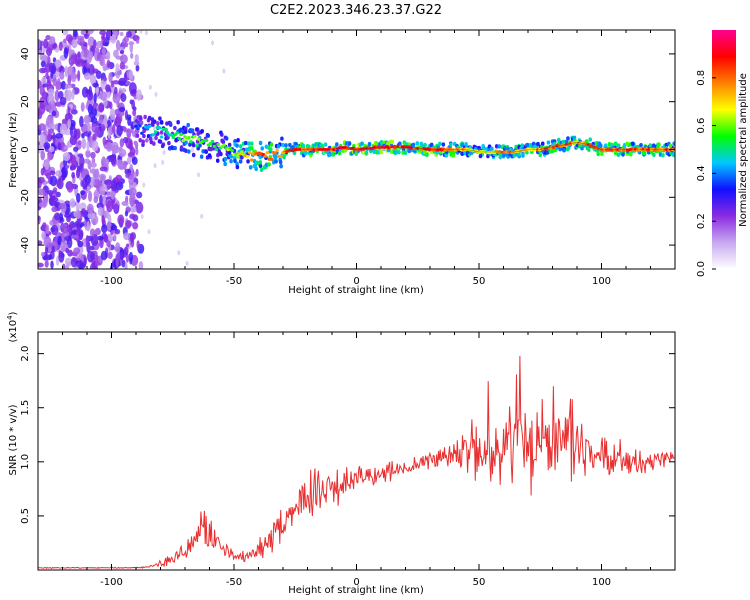 The image size is (750, 600). I want to click on snr-x-tick-label: 50, so click(479, 582).